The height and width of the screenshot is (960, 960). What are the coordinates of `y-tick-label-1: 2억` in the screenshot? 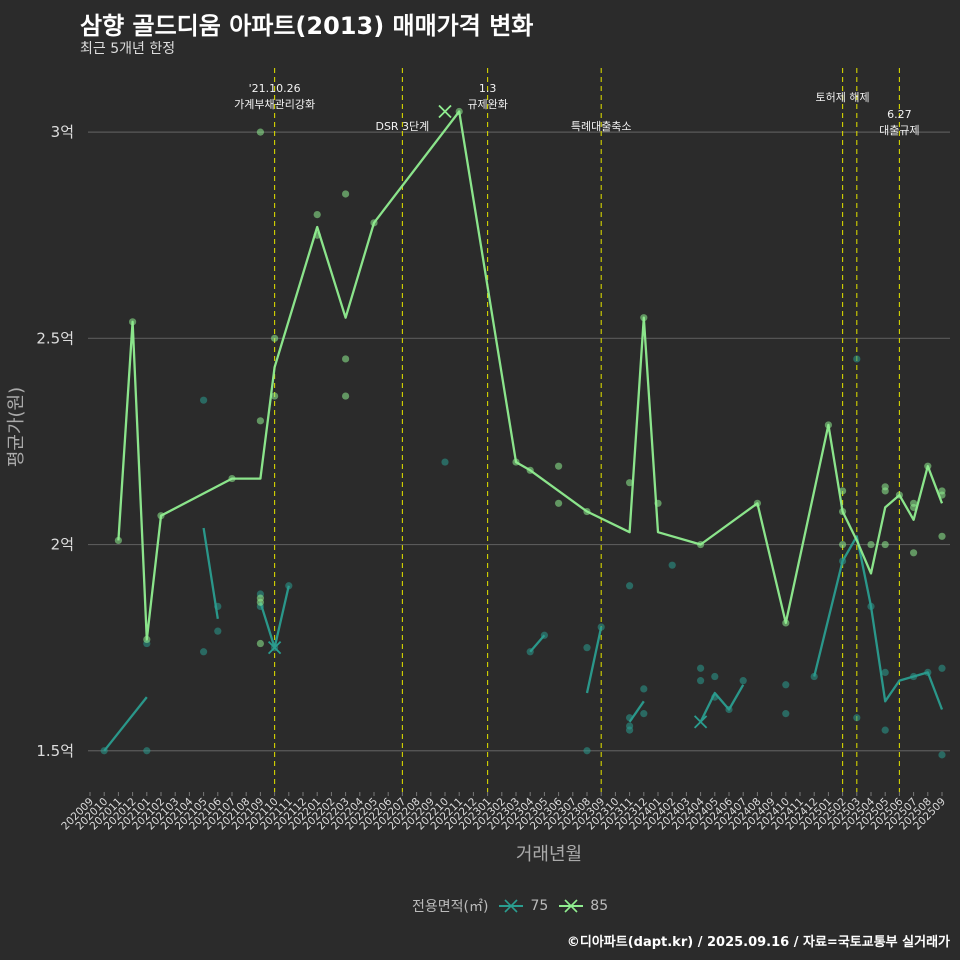 It's located at (62, 545).